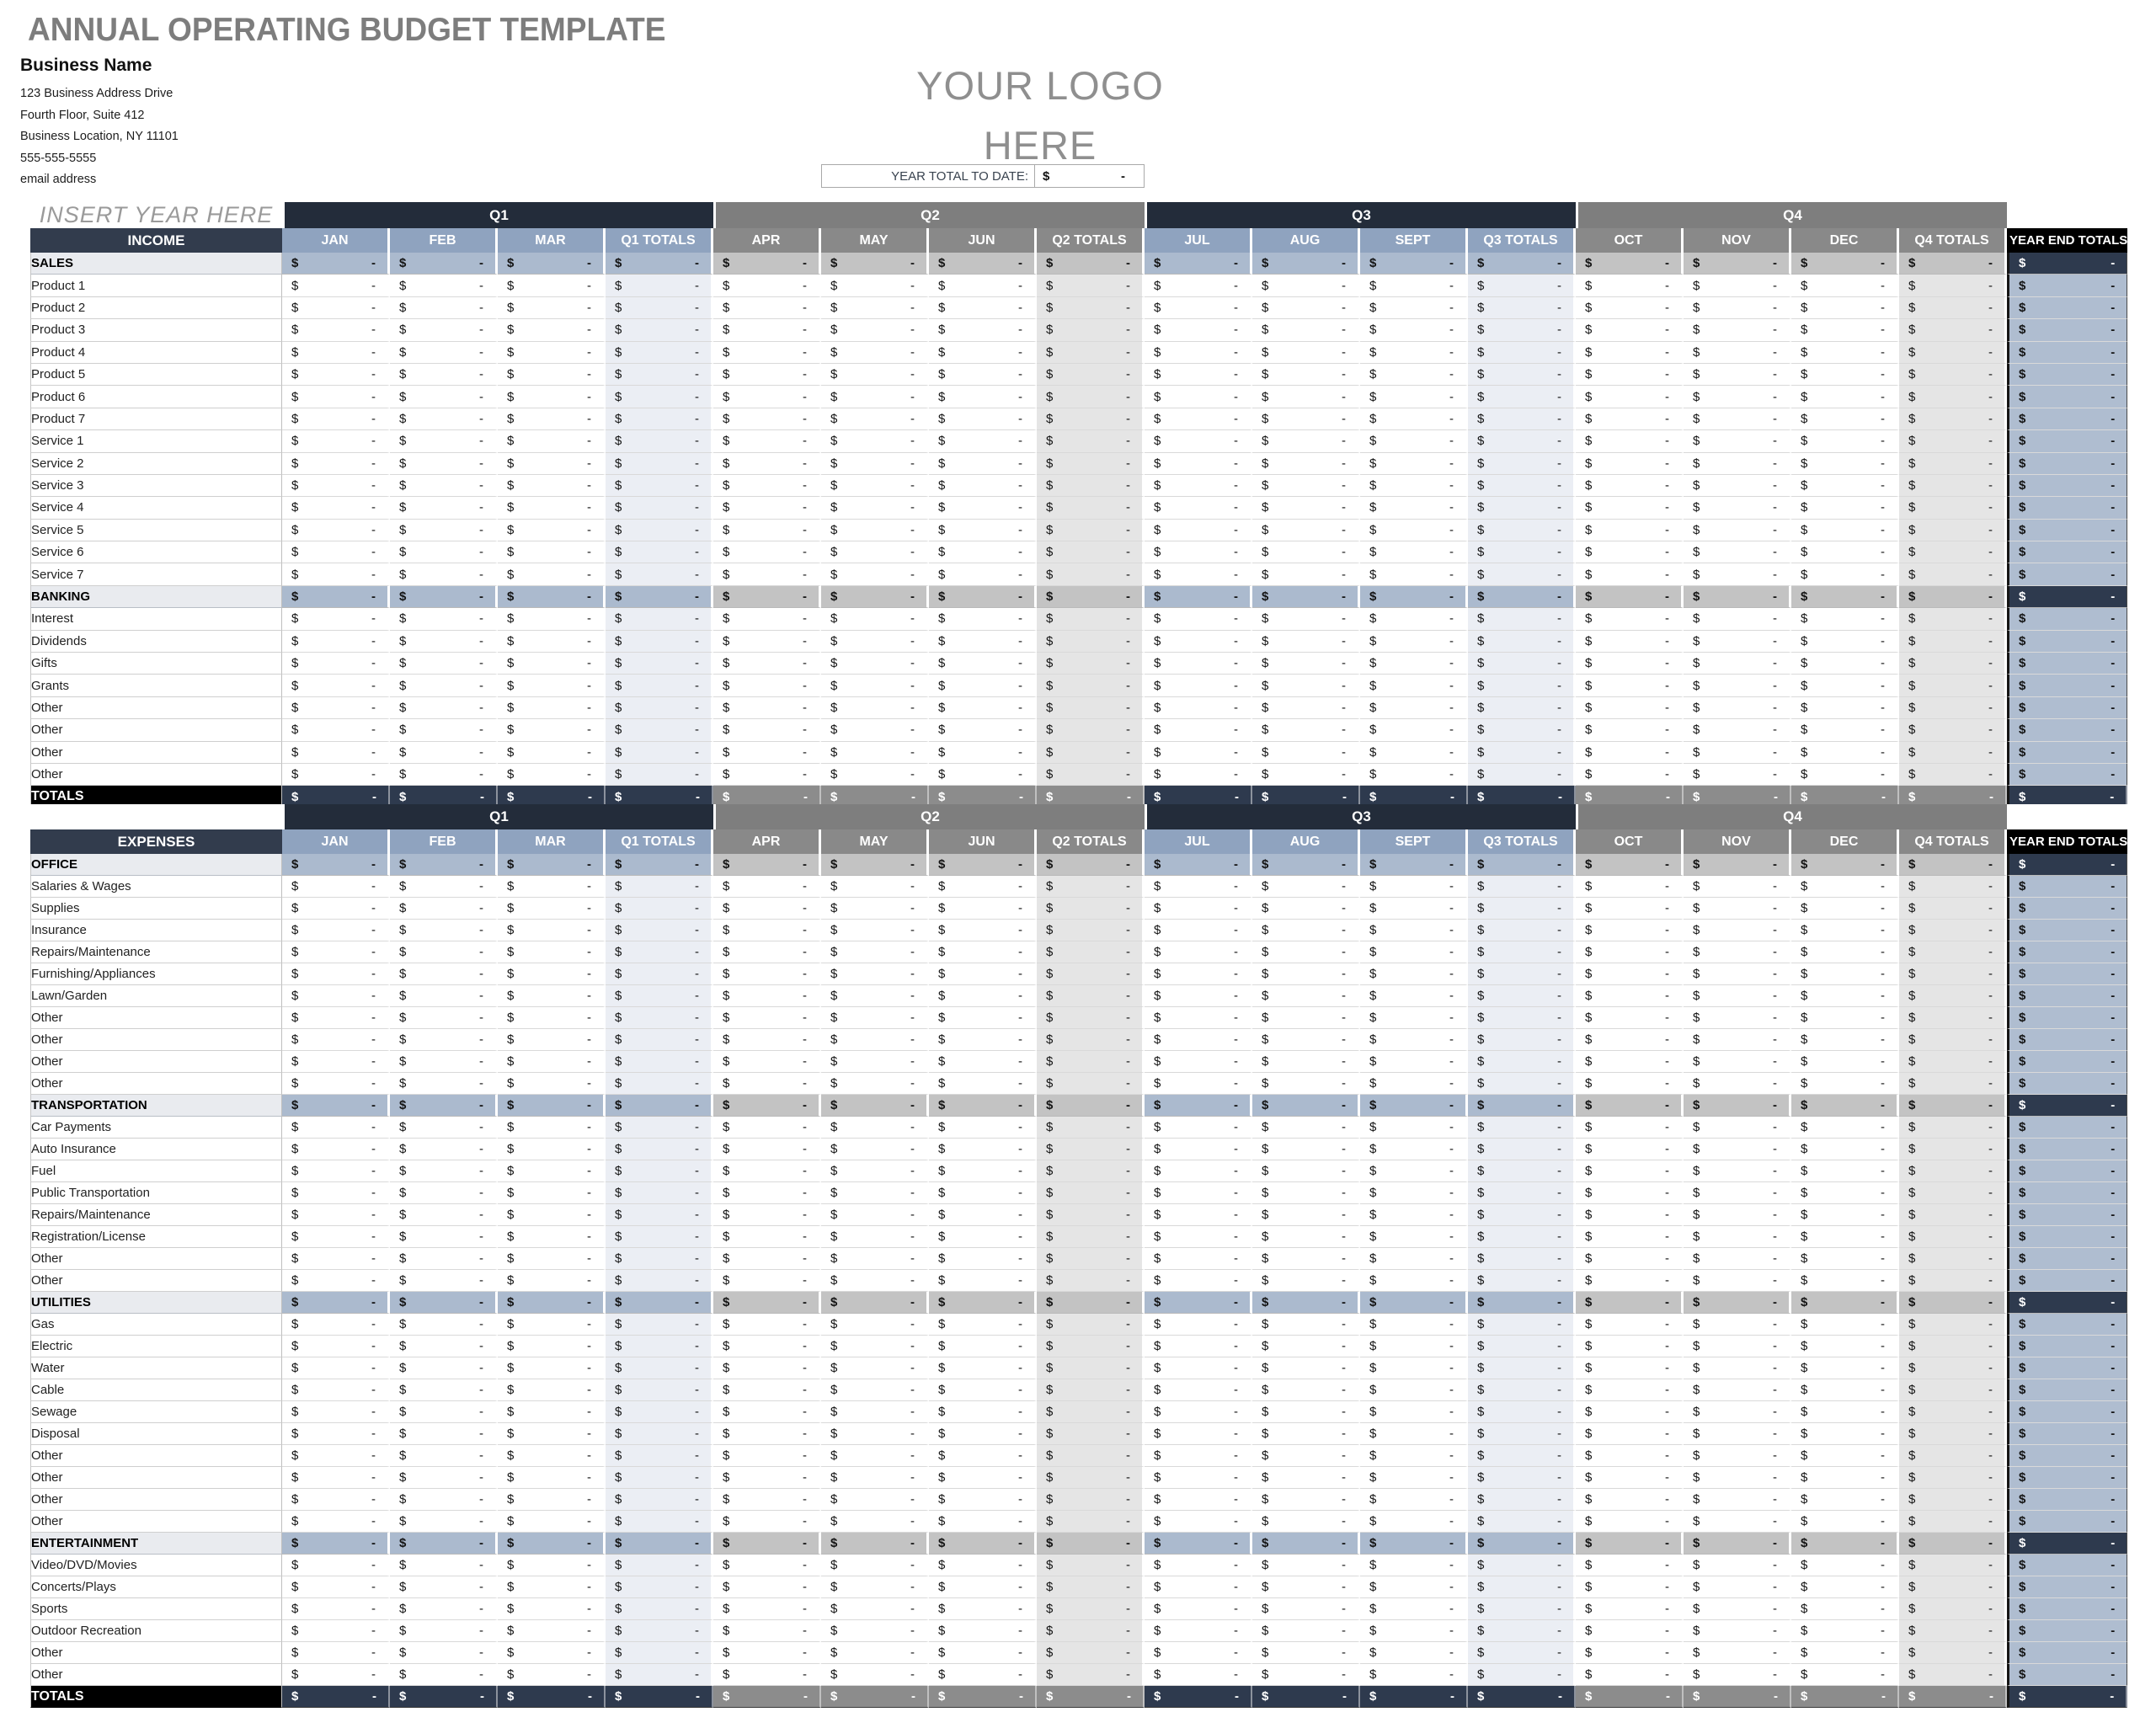  What do you see at coordinates (156, 1587) in the screenshot?
I see `row-label: Concerts/Plays` at bounding box center [156, 1587].